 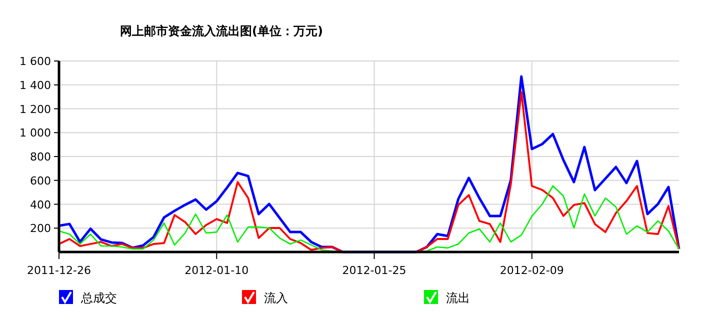 I want to click on legend-item: 流入, so click(x=265, y=297).